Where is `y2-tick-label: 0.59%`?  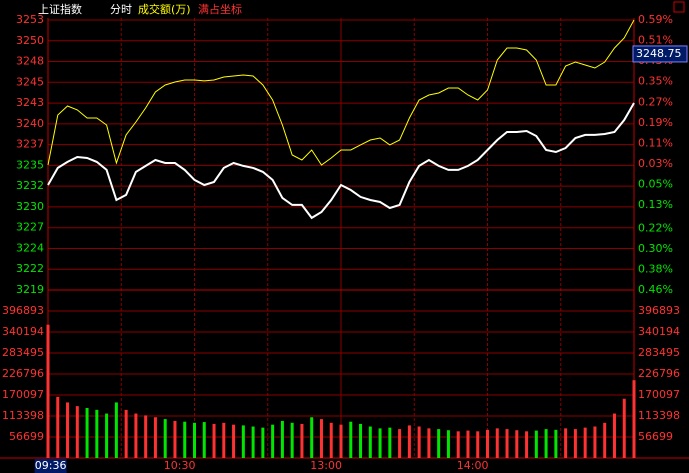
y2-tick-label: 0.59% is located at coordinates (655, 19).